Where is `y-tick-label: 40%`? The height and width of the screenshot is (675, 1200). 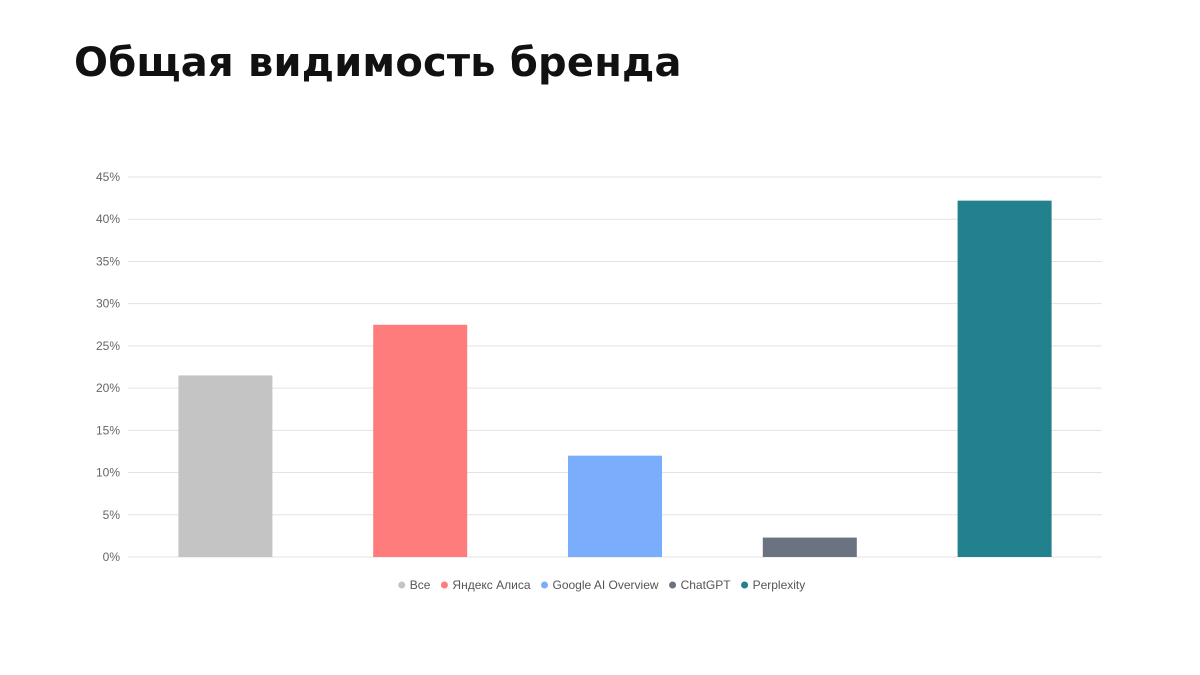 y-tick-label: 40% is located at coordinates (108, 219).